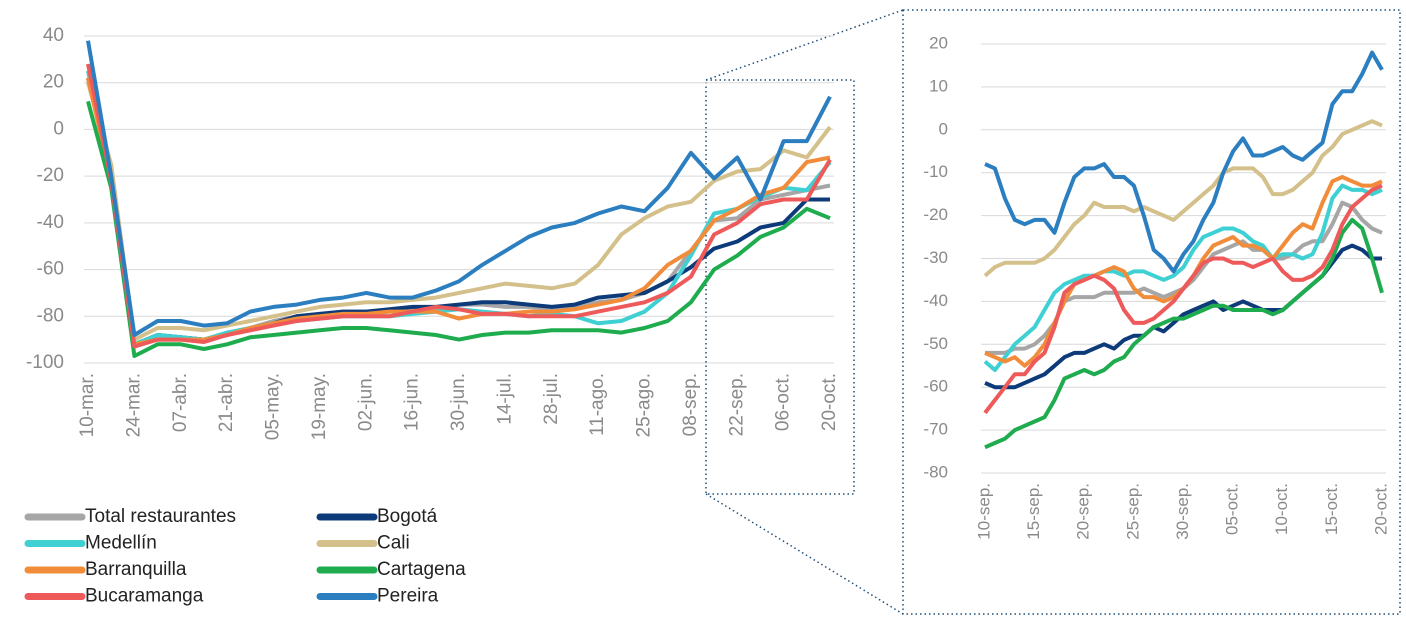 This screenshot has height=619, width=1406. I want to click on legend-label: Pereira, so click(408, 596).